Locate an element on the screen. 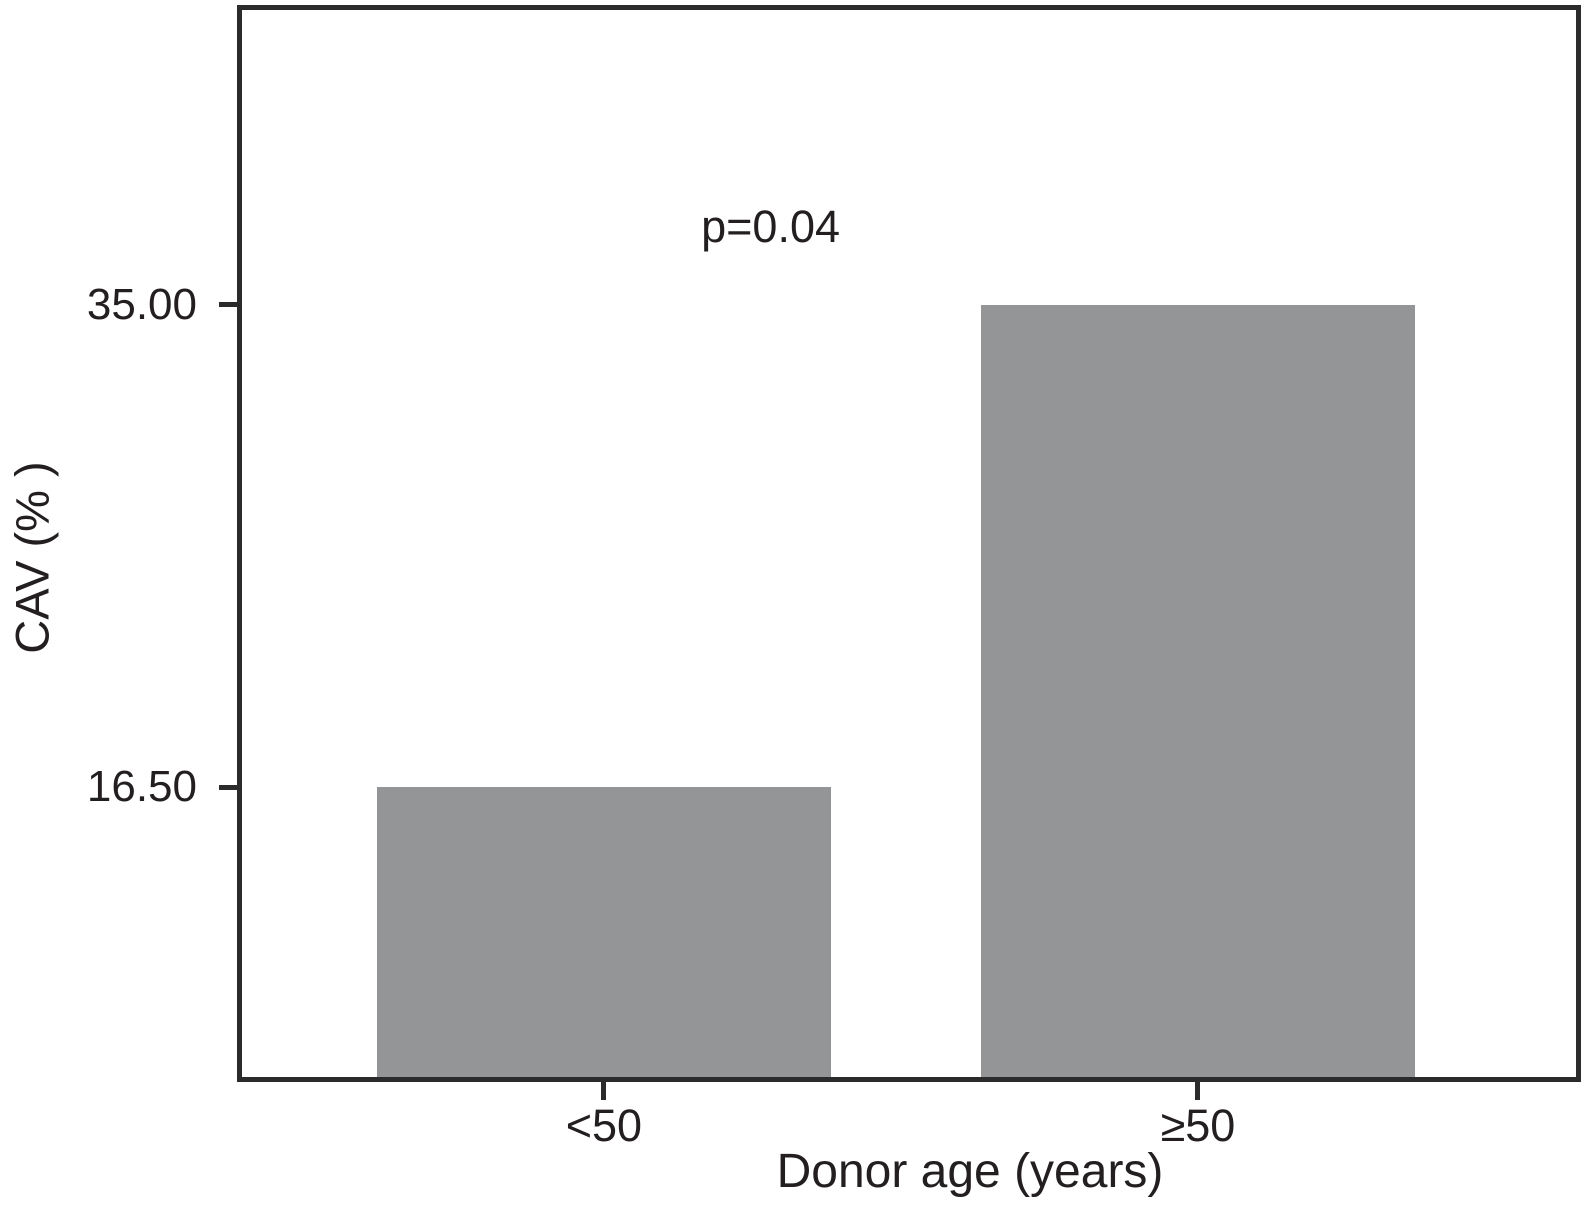  y-axis-title: CAV (% ) is located at coordinates (32, 557).